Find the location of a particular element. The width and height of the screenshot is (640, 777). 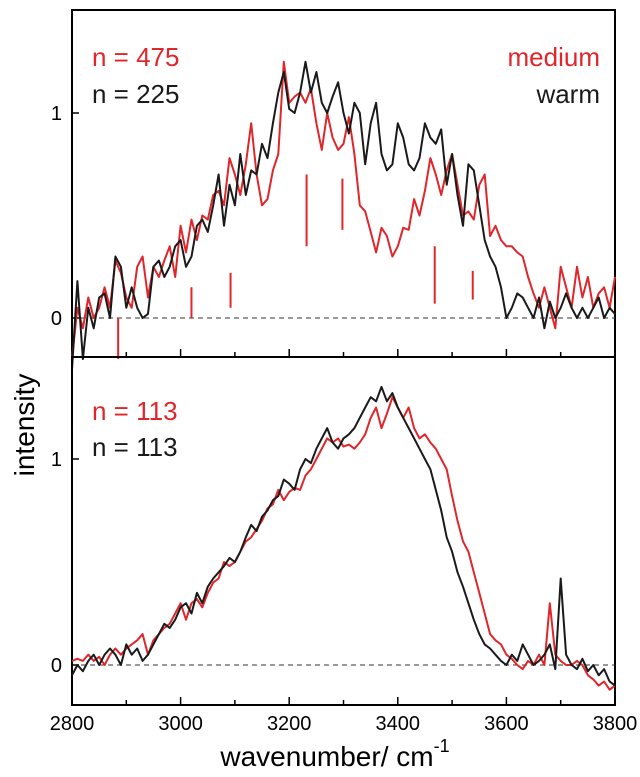

xtick-label-3: 3400 is located at coordinates (398, 724).